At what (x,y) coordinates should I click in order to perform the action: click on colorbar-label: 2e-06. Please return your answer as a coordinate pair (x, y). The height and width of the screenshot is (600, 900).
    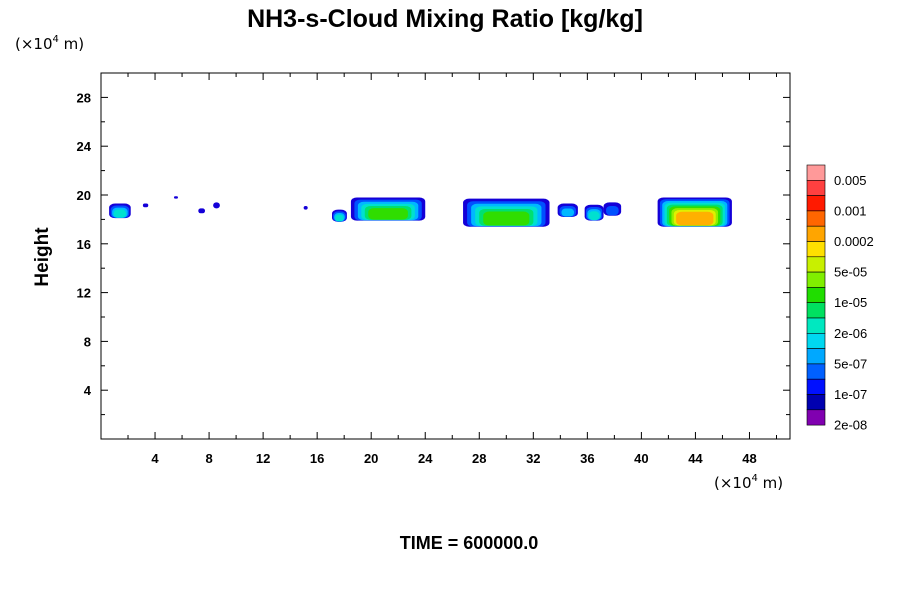
    Looking at the image, I should click on (850, 333).